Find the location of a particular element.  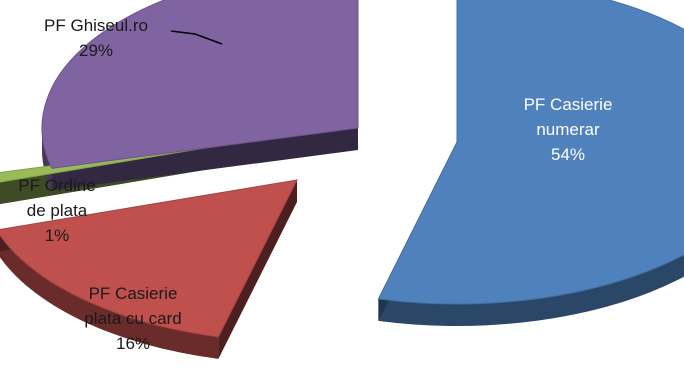

slice-label-numerar: PF Casierie numerar 54% is located at coordinates (568, 129).